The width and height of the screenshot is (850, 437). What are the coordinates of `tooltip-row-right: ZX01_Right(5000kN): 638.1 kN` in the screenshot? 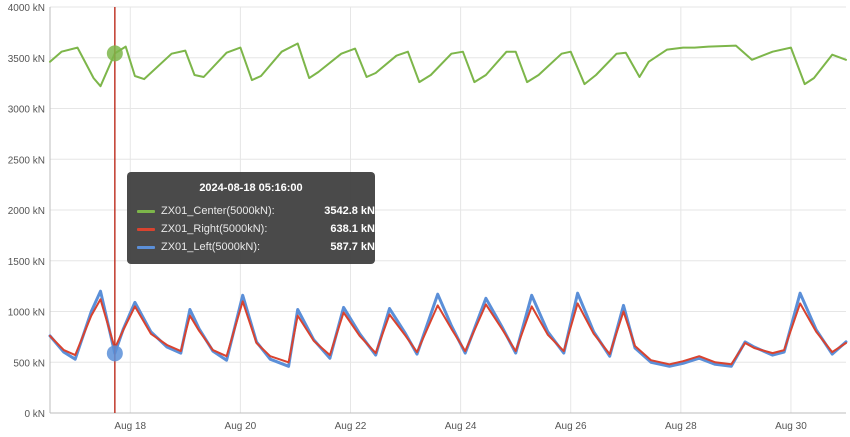 It's located at (251, 229).